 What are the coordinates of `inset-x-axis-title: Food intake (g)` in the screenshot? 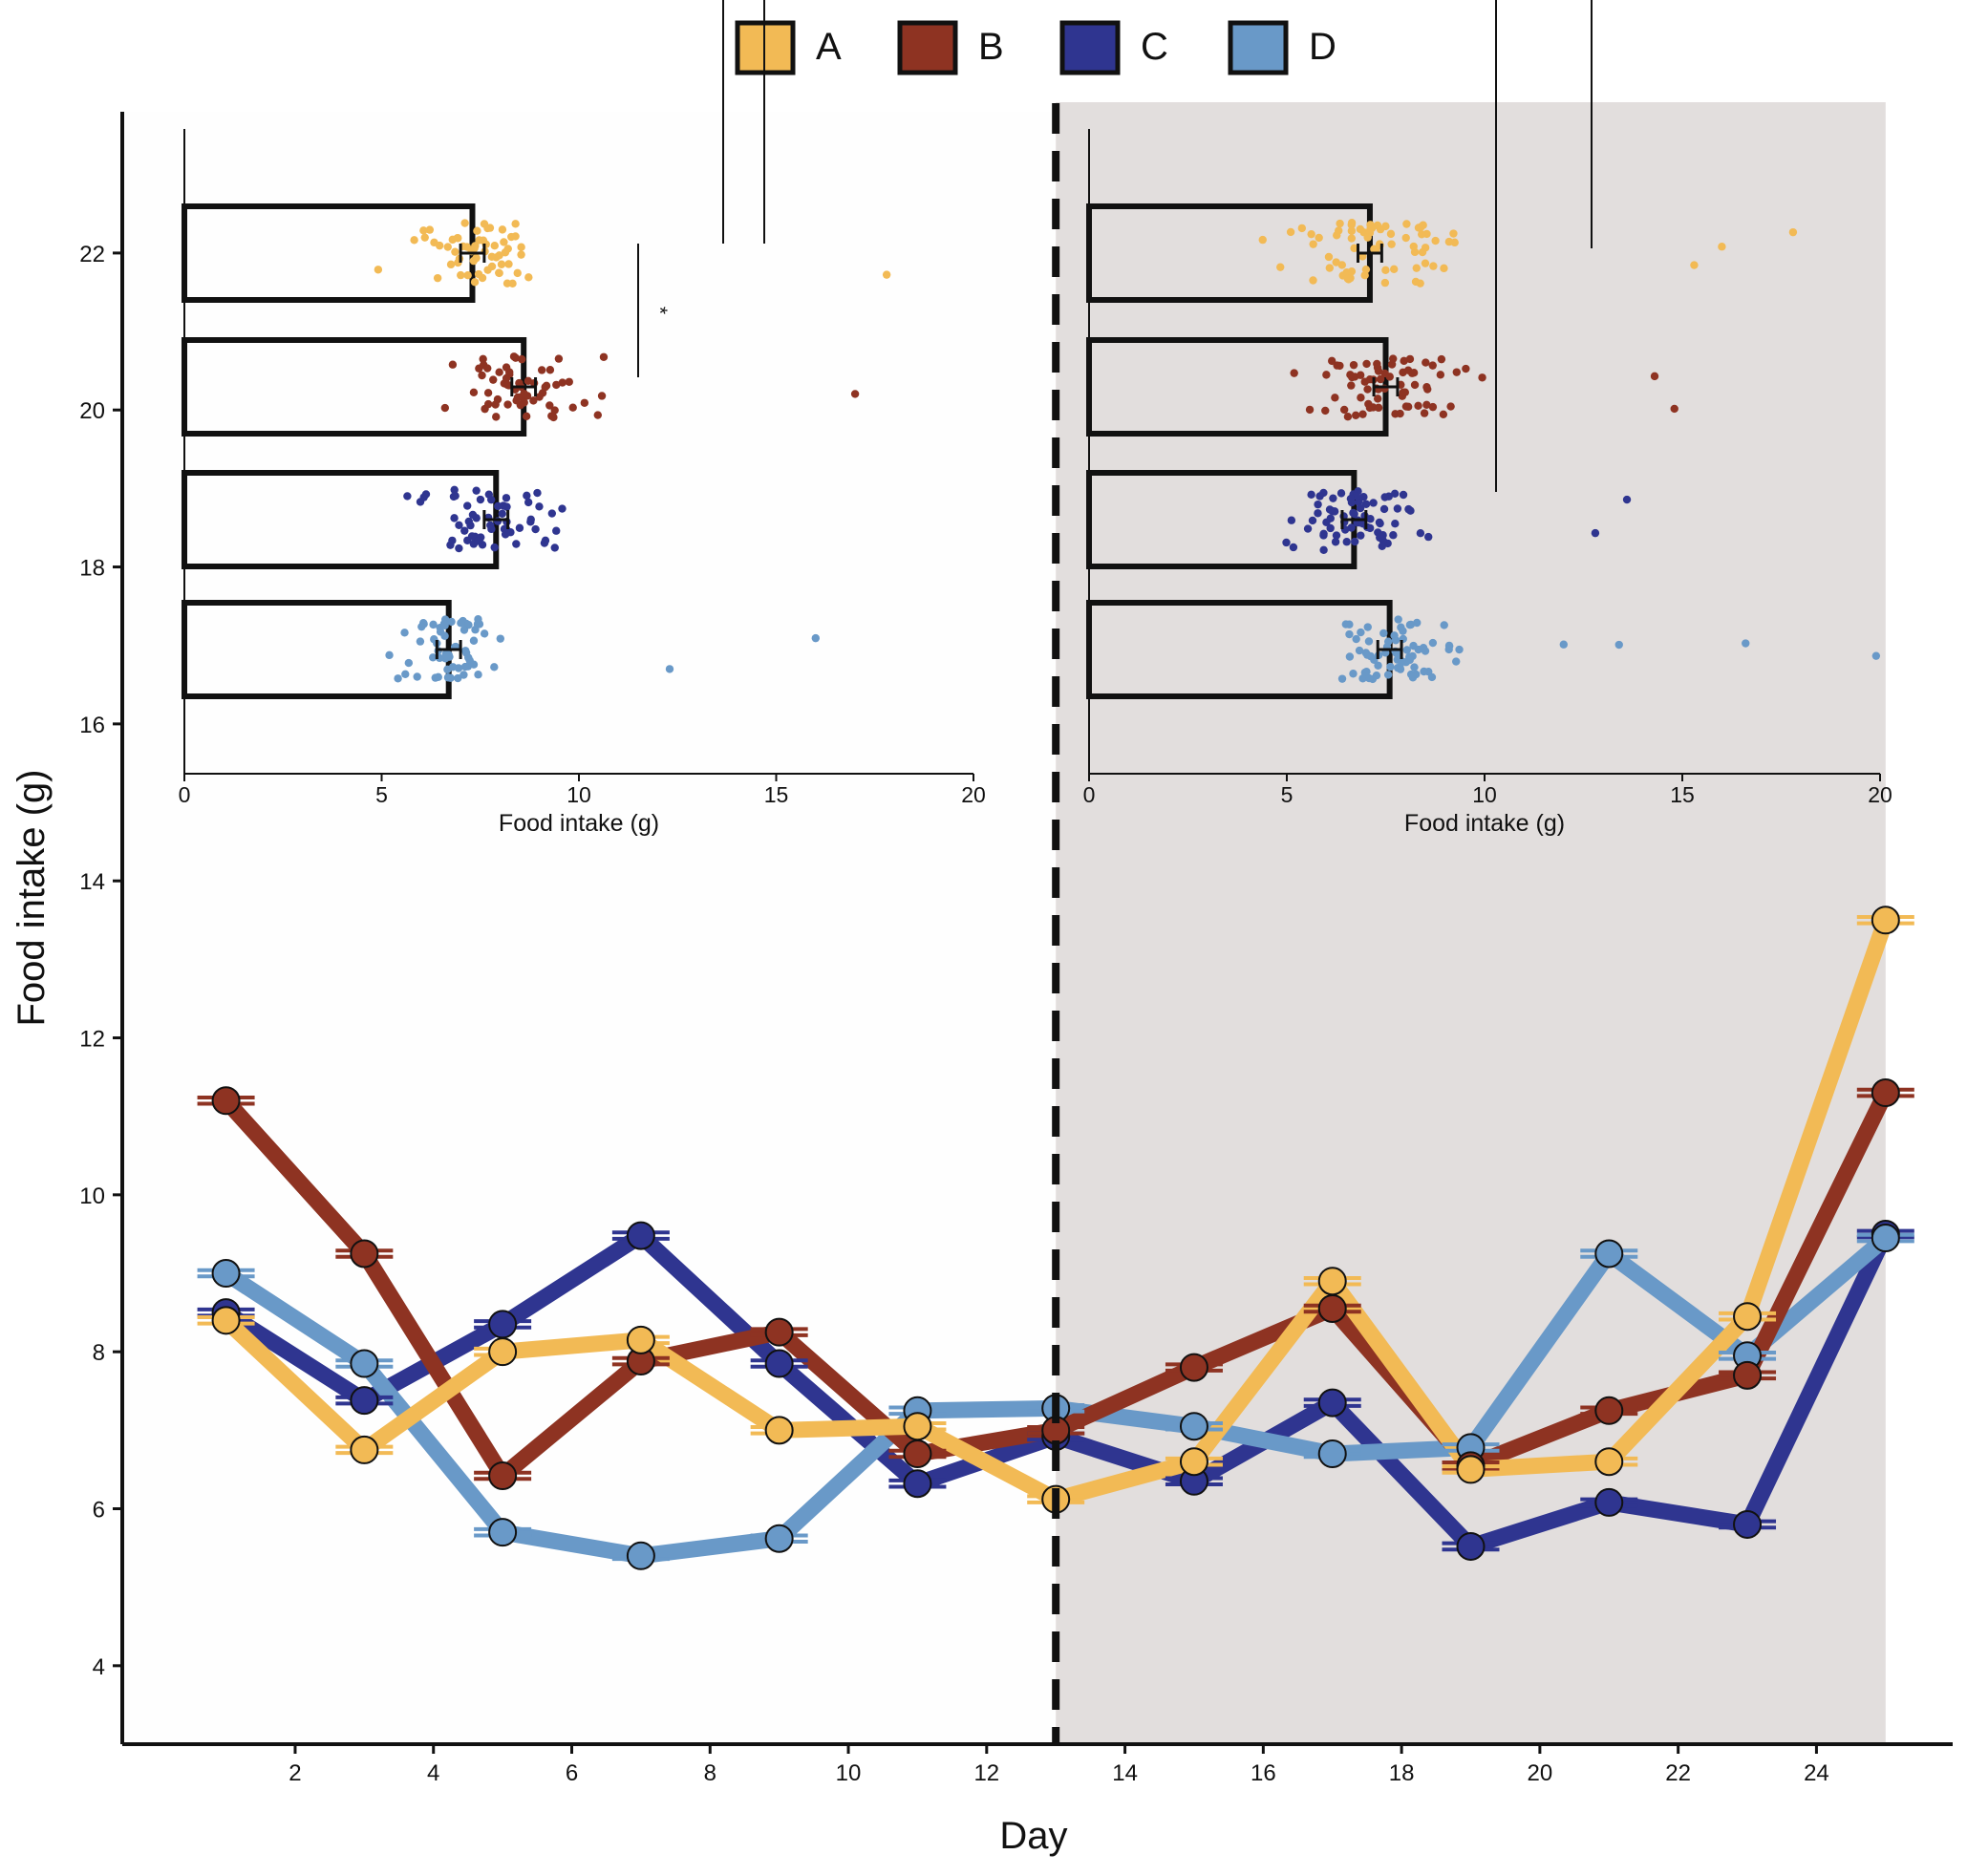 It's located at (1484, 824).